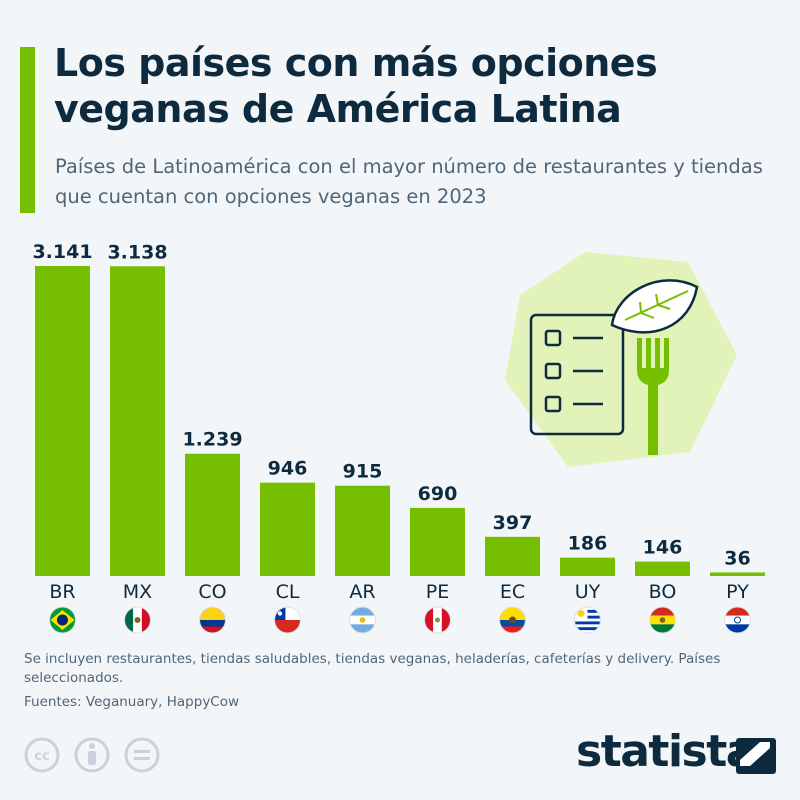 Image resolution: width=800 pixels, height=800 pixels. I want to click on paraguay-flag, so click(737, 620).